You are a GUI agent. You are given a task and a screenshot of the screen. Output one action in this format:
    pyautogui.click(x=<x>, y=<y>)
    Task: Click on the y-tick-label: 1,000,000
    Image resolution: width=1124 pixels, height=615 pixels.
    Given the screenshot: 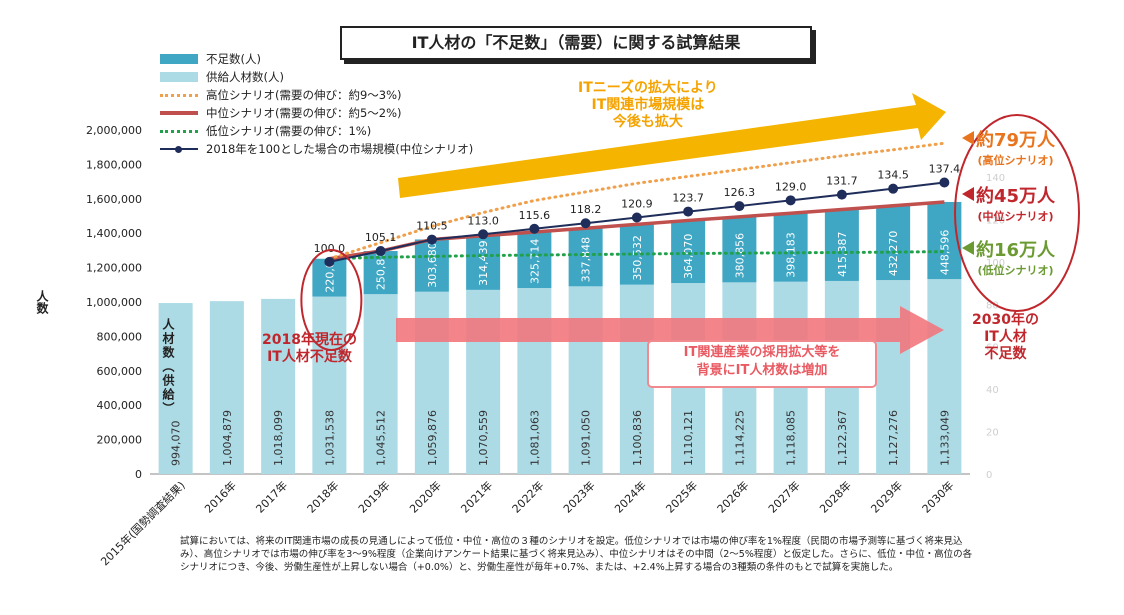 What is the action you would take?
    pyautogui.click(x=114, y=302)
    